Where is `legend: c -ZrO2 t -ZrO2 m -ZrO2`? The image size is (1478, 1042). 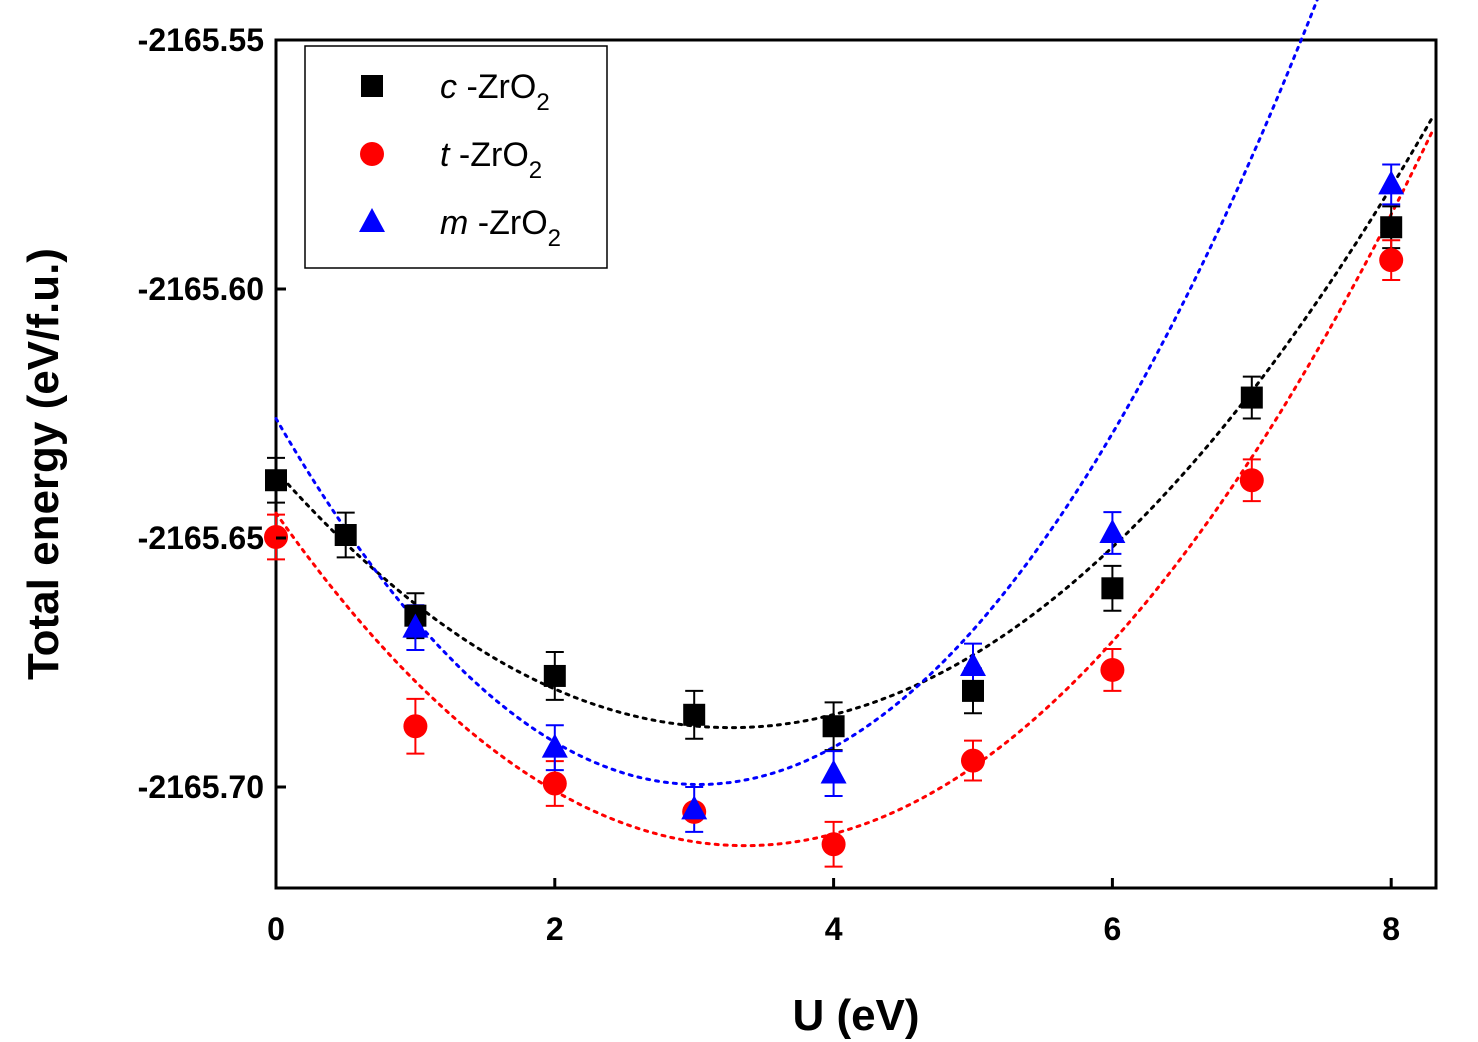 legend: c -ZrO2 t -ZrO2 m -ZrO2 is located at coordinates (456, 157).